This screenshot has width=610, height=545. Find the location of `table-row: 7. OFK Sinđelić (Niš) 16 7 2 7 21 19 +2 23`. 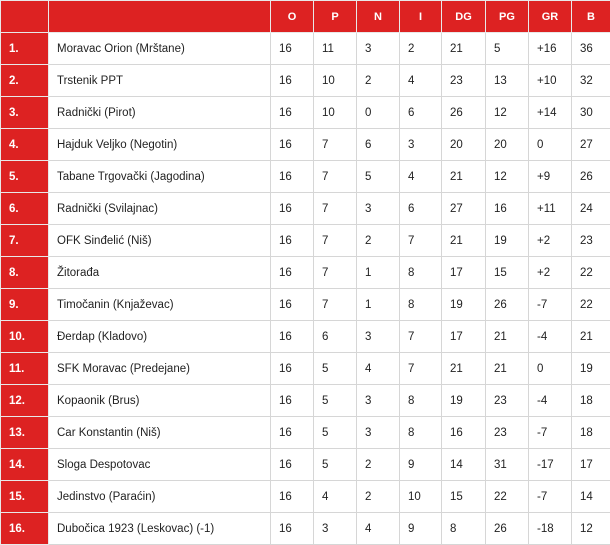

table-row: 7. OFK Sinđelić (Niš) 16 7 2 7 21 19 +2 23 is located at coordinates (305, 240).